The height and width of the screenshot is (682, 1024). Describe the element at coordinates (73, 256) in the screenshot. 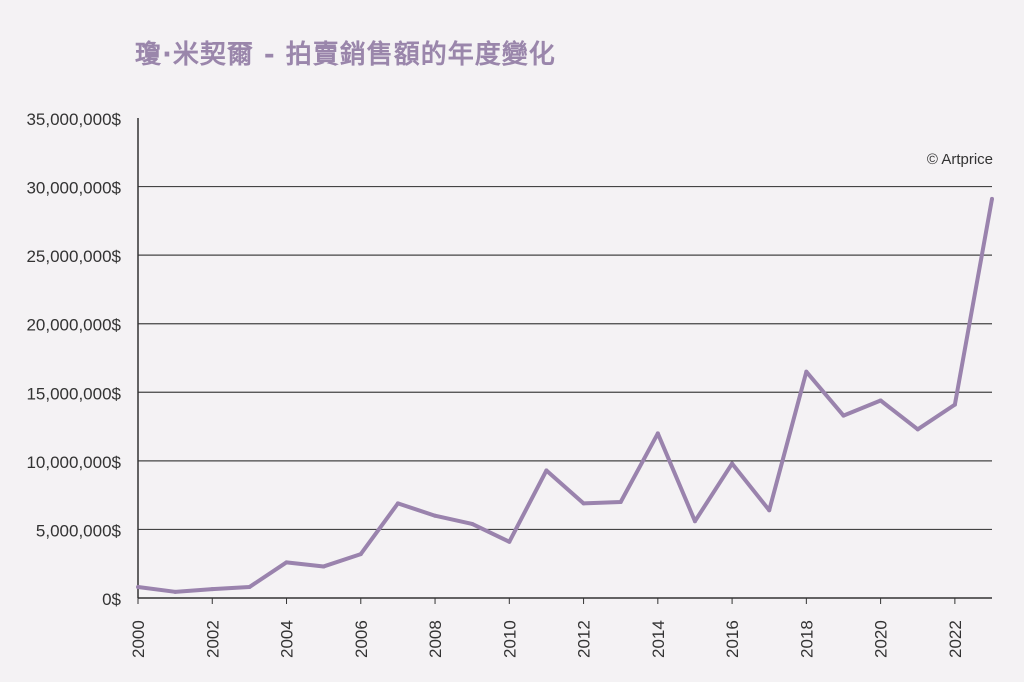

I see `y-tick-label: 25,000,000$` at that location.